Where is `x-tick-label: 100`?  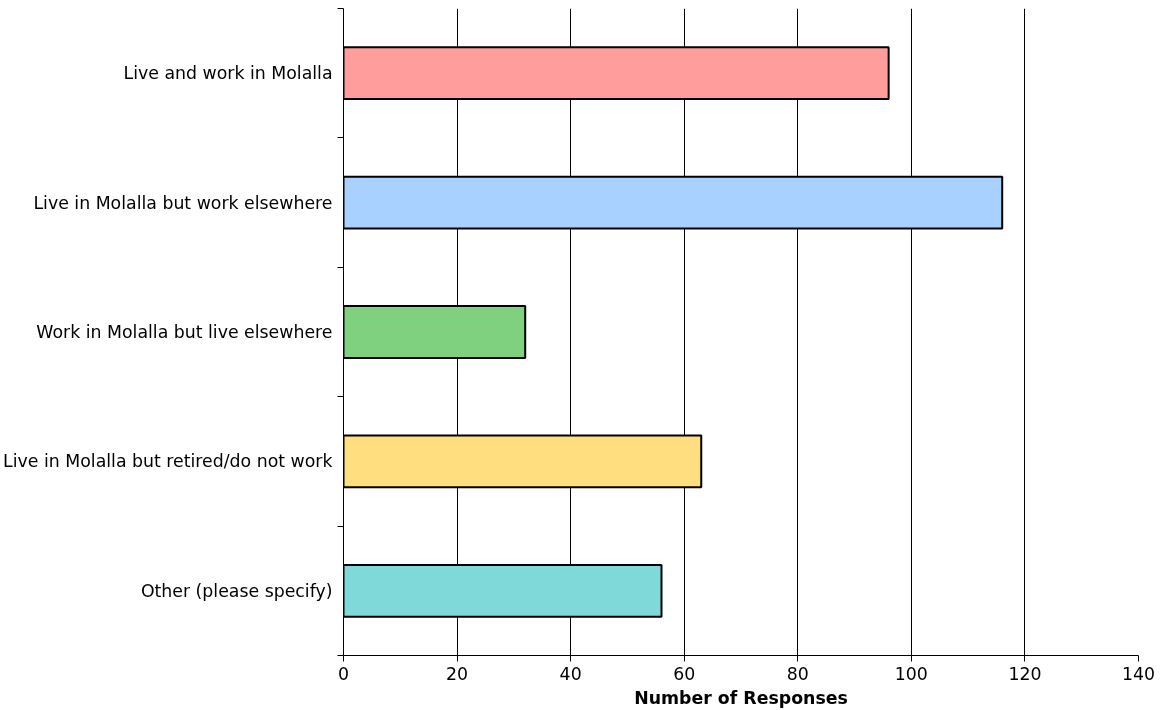 x-tick-label: 100 is located at coordinates (911, 673).